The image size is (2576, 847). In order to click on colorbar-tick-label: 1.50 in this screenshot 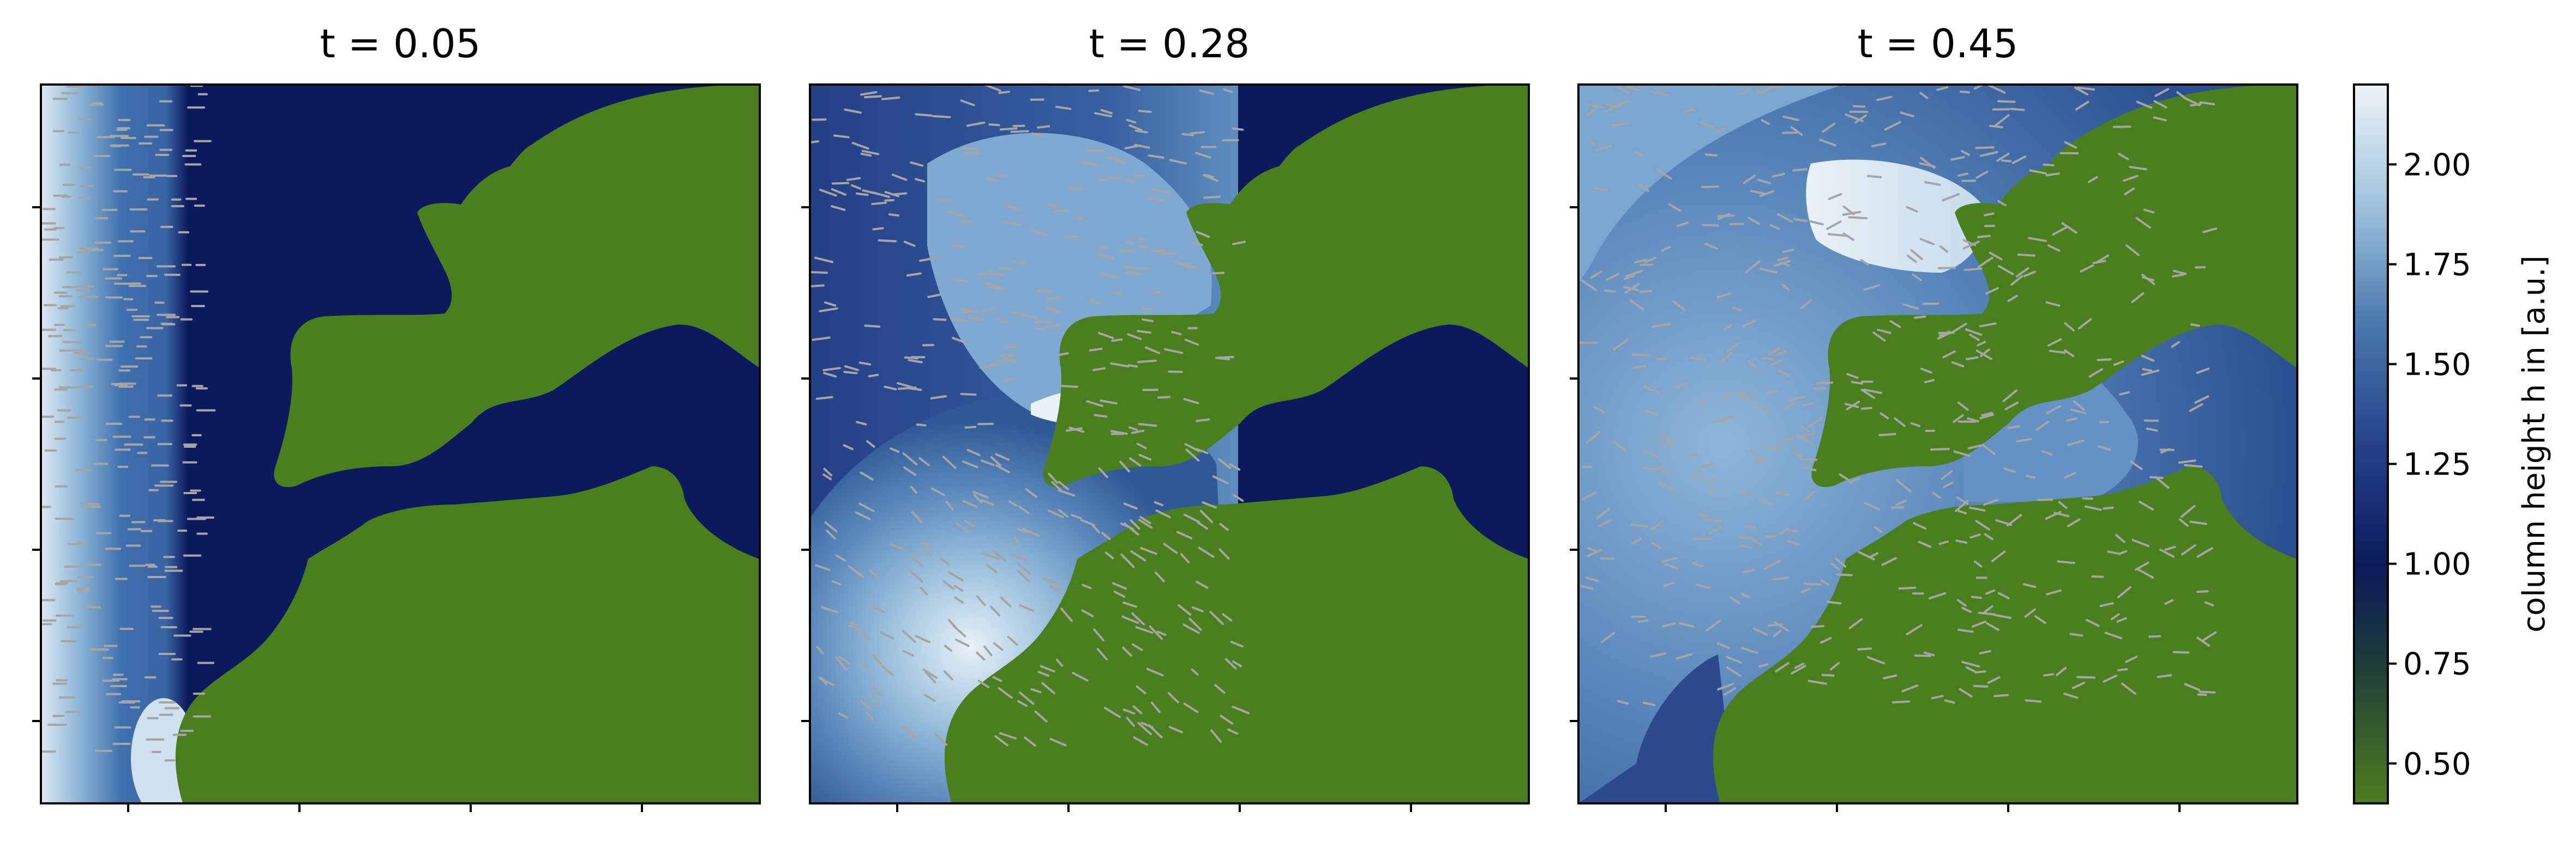, I will do `click(2437, 365)`.